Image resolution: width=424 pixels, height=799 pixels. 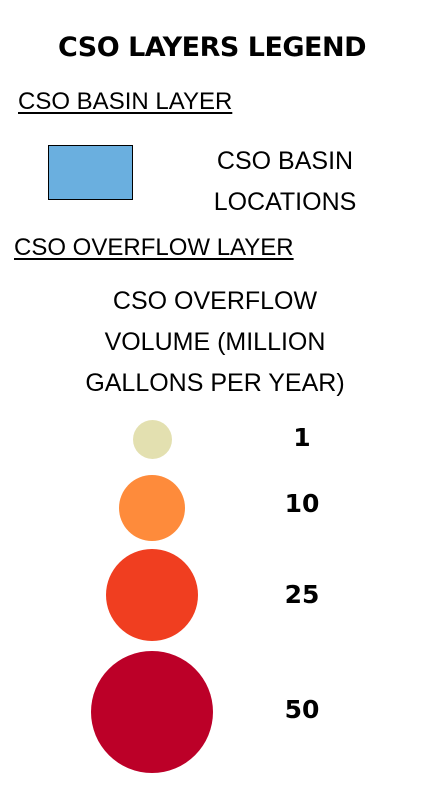 What do you see at coordinates (285, 182) in the screenshot?
I see `basin-locations-label: CSO BASIN LOCATIONS` at bounding box center [285, 182].